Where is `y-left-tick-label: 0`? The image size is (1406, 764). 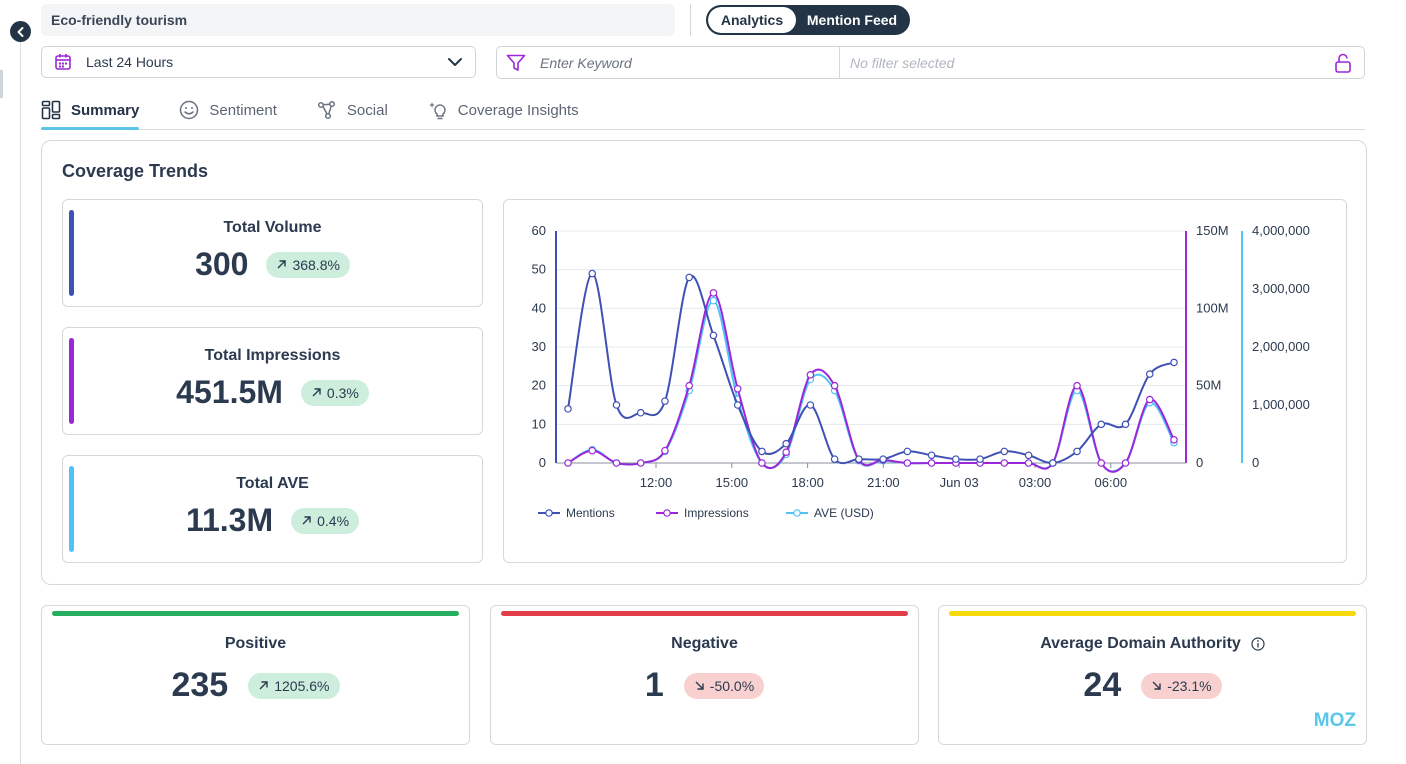 y-left-tick-label: 0 is located at coordinates (542, 462).